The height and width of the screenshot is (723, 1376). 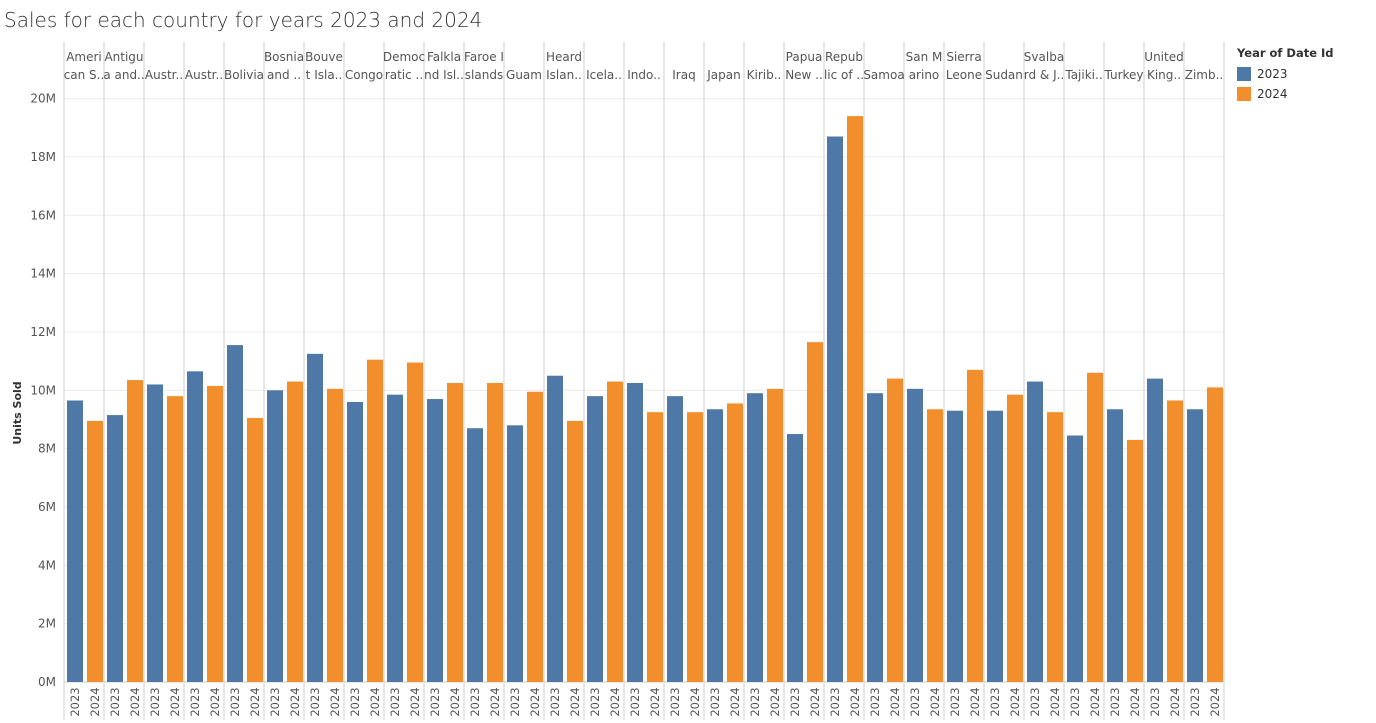 What do you see at coordinates (123, 57) in the screenshot?
I see `country-header-label: Antigu` at bounding box center [123, 57].